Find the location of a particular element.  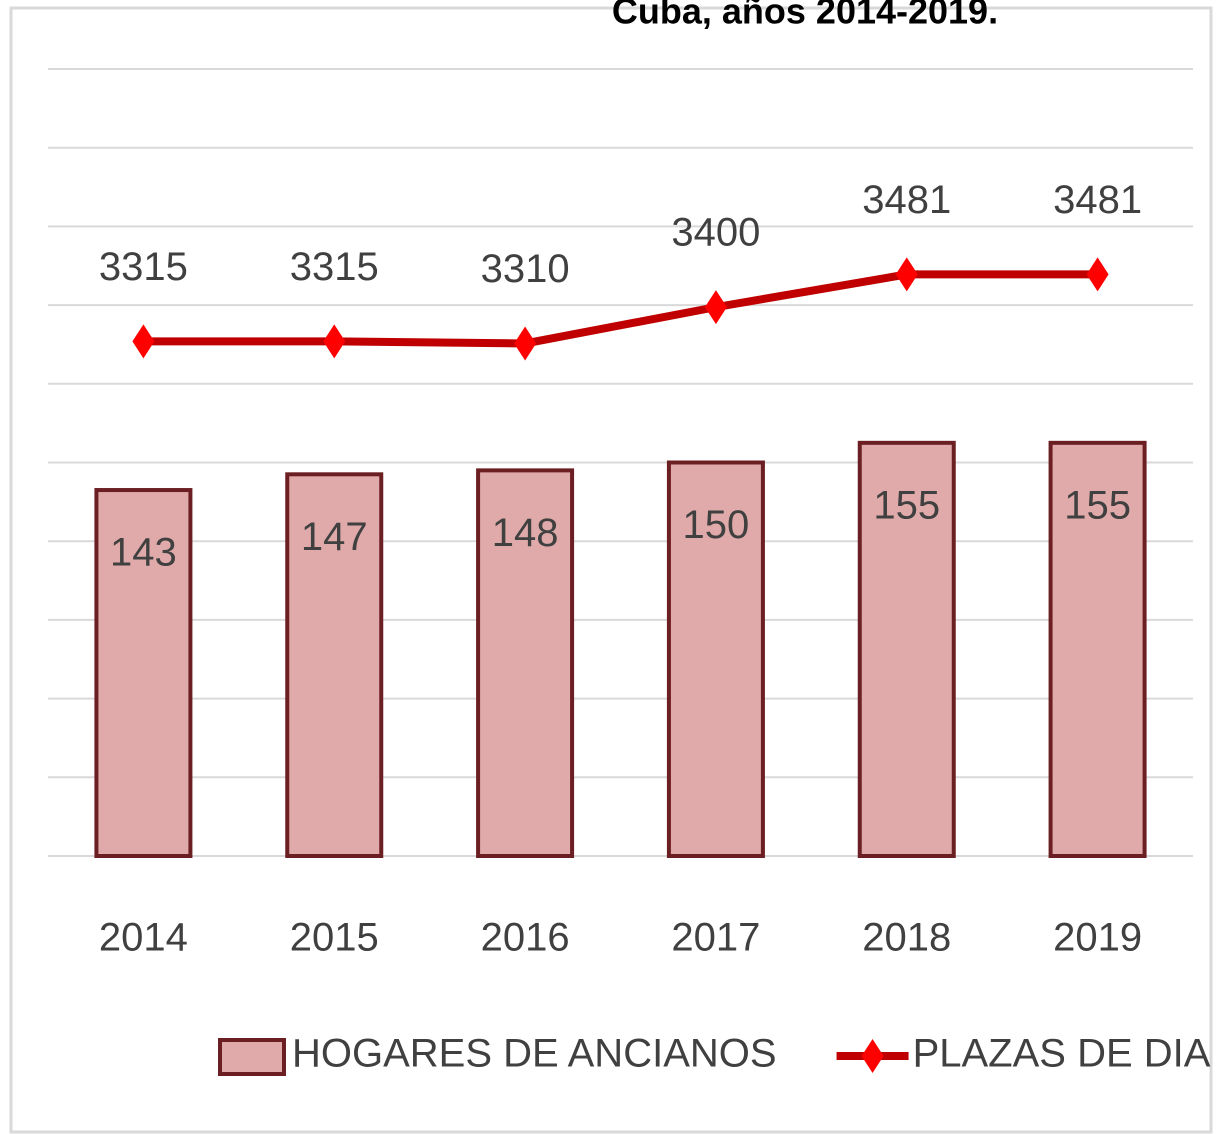

x-tick-label: 2016 is located at coordinates (525, 938).